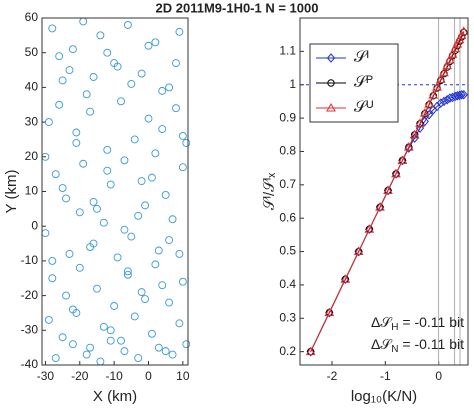 The image size is (474, 412). I want to click on annotation-subscript: H, so click(394, 327).